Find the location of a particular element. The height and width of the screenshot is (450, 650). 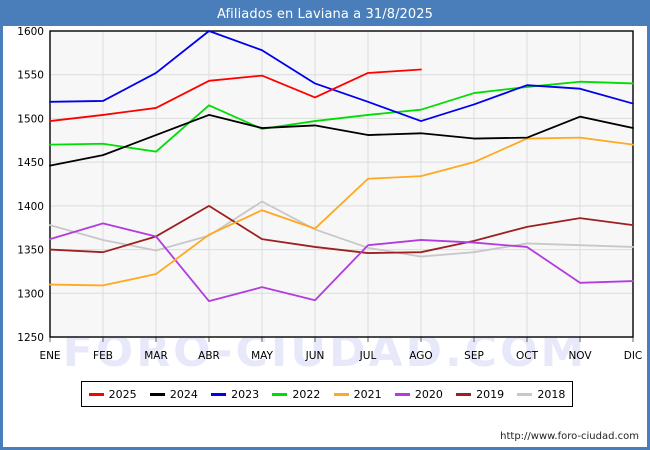

x-axis-tick-label: AGO is located at coordinates (420, 356).